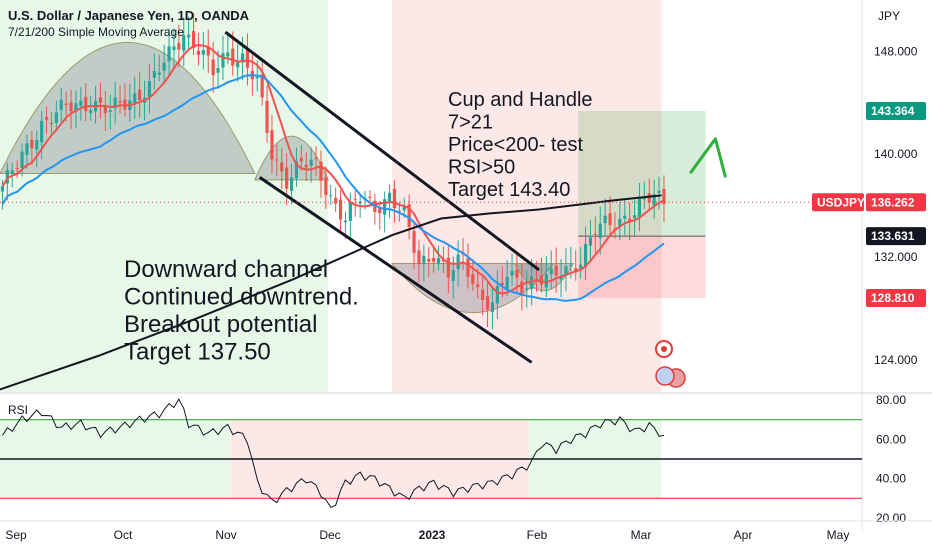 The width and height of the screenshot is (932, 555). Describe the element at coordinates (333, 453) in the screenshot. I see `rsi-line` at that location.